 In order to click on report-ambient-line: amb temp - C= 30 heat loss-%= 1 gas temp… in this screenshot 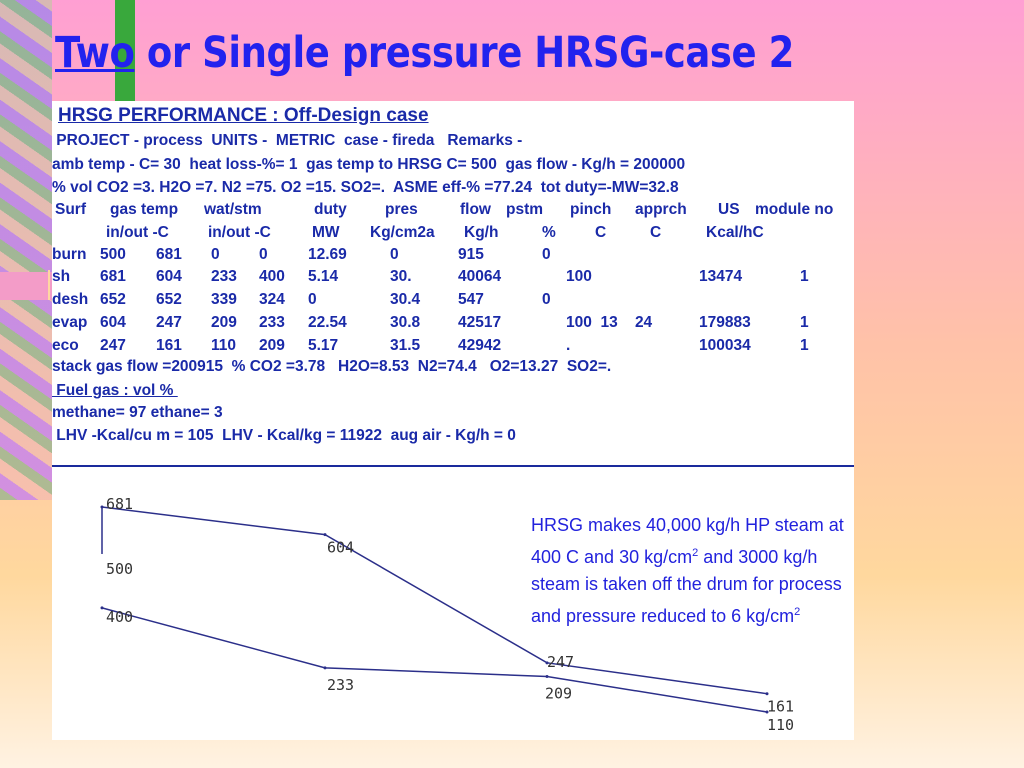, I will do `click(369, 164)`.